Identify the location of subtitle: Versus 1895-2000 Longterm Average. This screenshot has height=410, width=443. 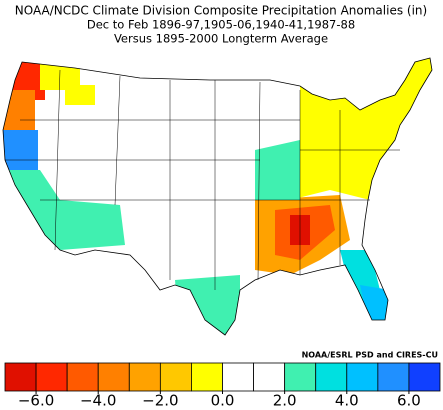
(221, 39).